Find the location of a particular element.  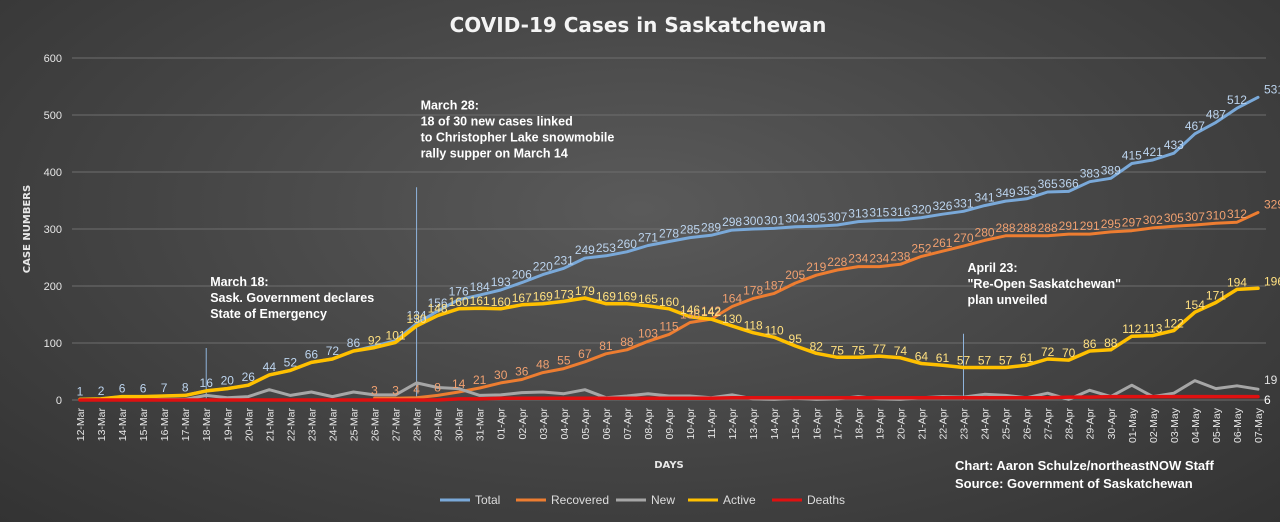

y-tick-500: 500 is located at coordinates (53, 116).